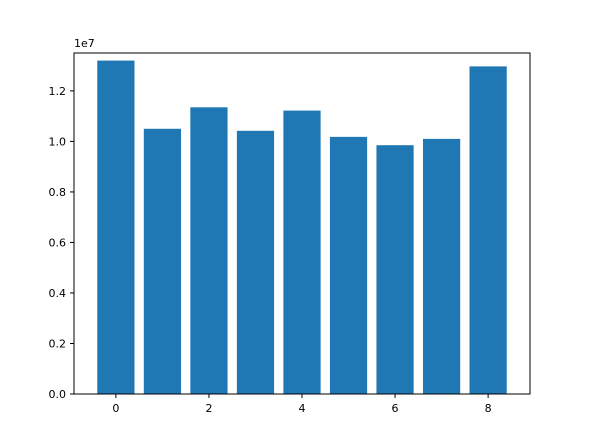  I want to click on y-offset-label: 1e7, so click(84, 43).